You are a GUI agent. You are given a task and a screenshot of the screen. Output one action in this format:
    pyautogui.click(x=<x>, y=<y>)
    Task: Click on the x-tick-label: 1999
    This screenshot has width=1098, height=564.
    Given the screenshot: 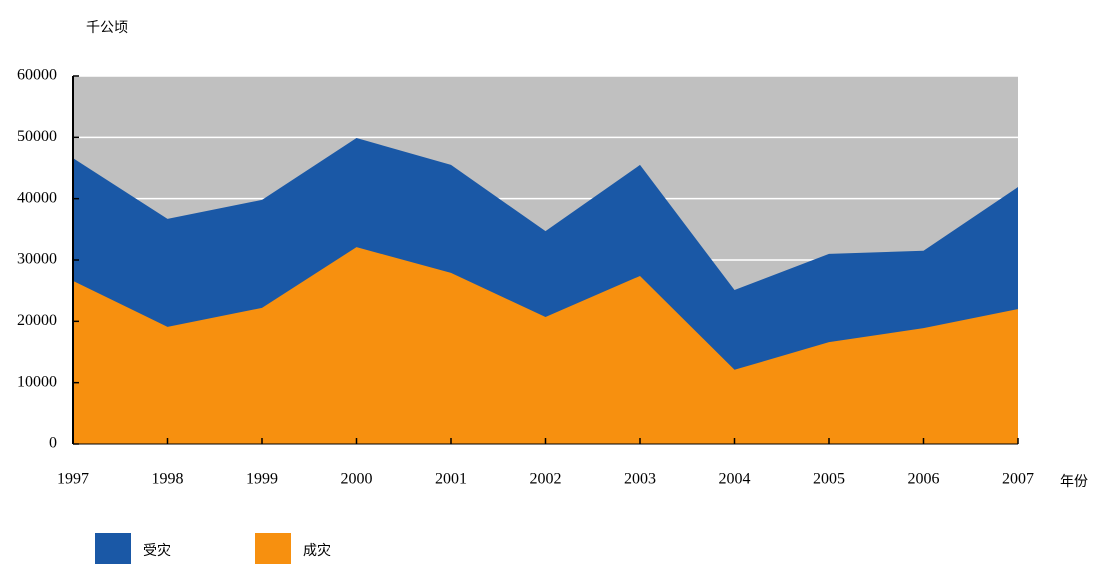 What is the action you would take?
    pyautogui.click(x=262, y=479)
    